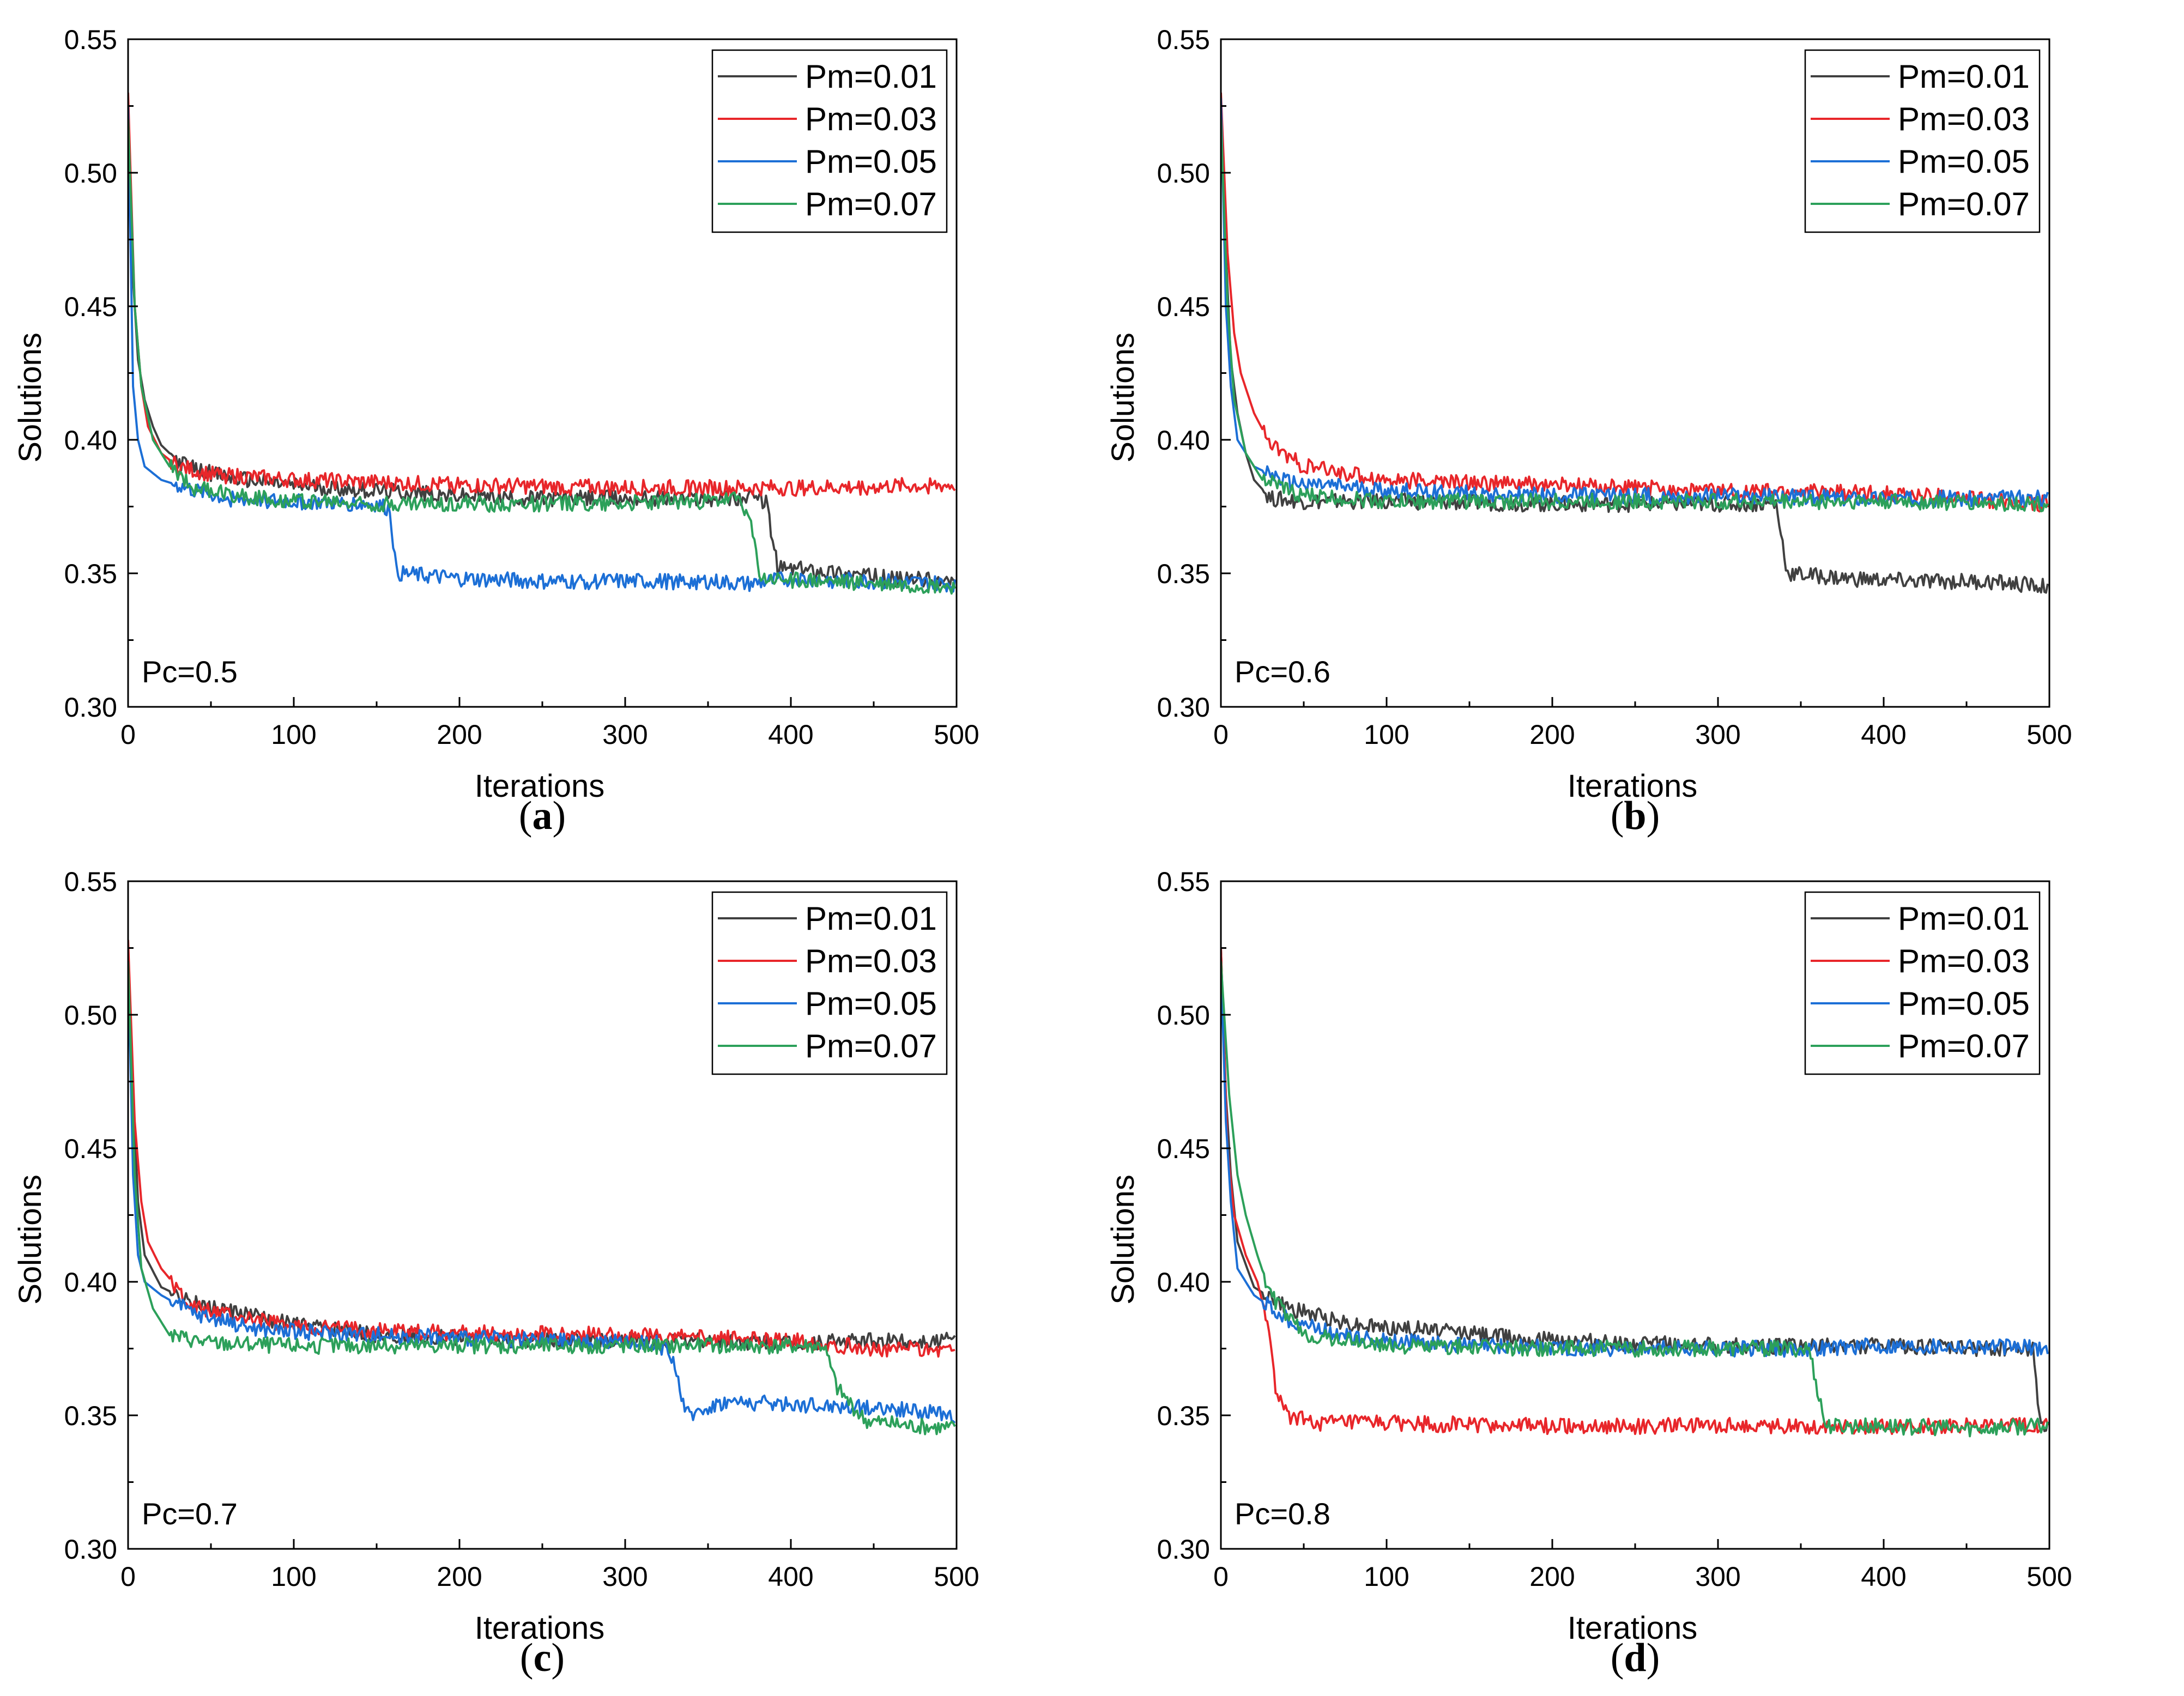  I want to click on panel-label-c: (c), so click(542, 1658).